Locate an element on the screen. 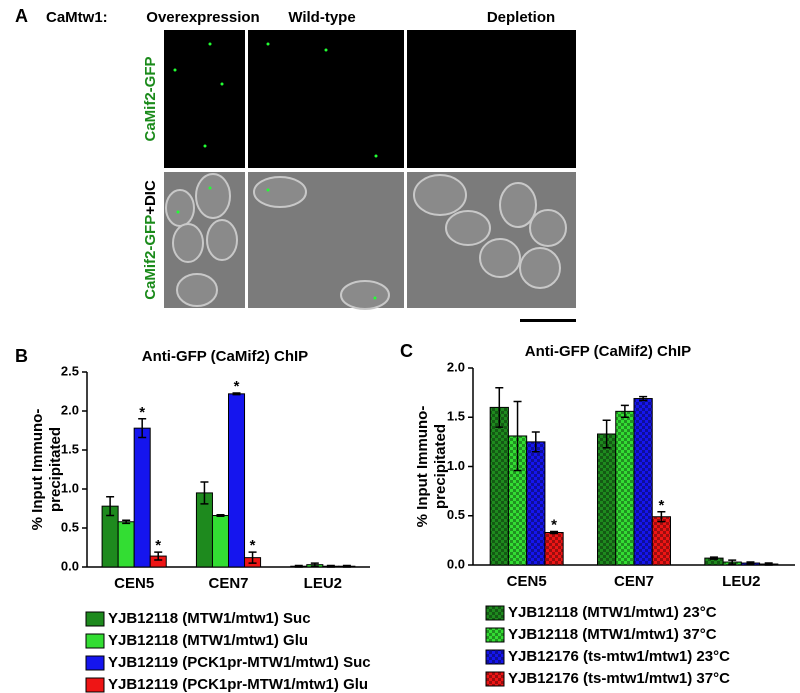  column-label: Wild-type is located at coordinates (321, 17).